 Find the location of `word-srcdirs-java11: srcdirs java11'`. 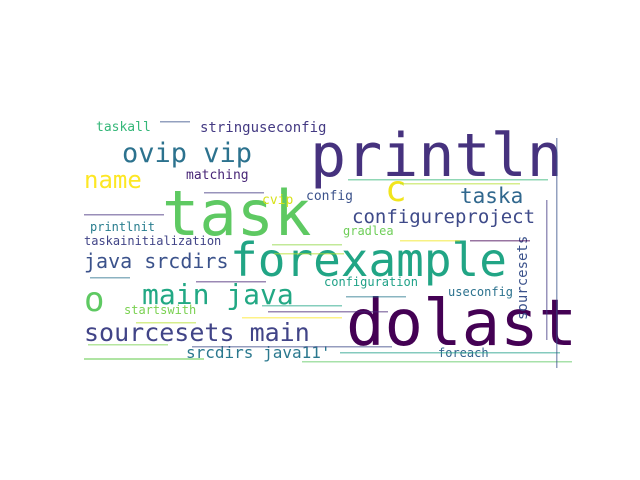

word-srcdirs-java11: srcdirs java11' is located at coordinates (258, 352).